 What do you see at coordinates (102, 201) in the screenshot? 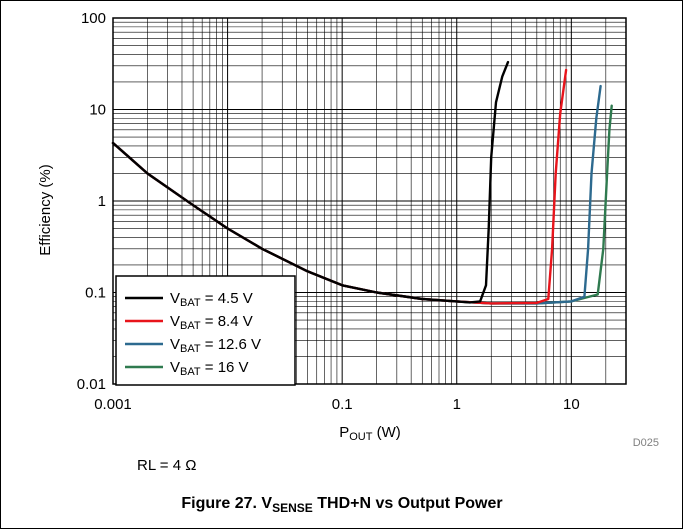
I see `y-tick-label: 1` at bounding box center [102, 201].